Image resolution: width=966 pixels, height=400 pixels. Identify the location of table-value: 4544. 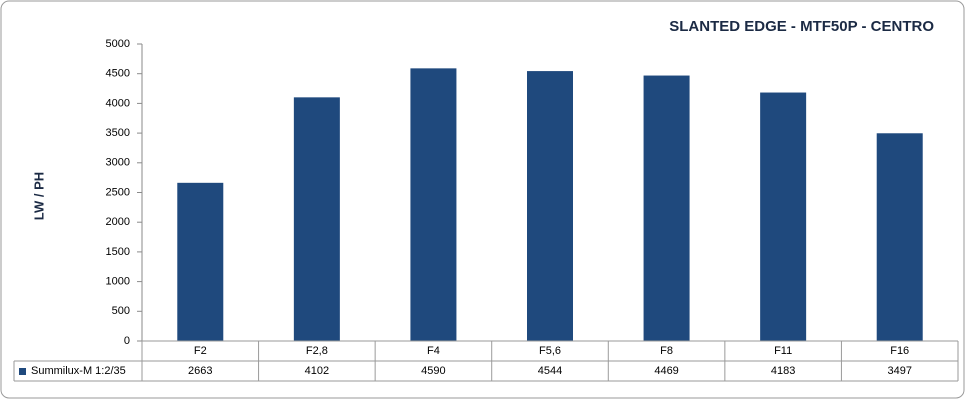
(550, 371).